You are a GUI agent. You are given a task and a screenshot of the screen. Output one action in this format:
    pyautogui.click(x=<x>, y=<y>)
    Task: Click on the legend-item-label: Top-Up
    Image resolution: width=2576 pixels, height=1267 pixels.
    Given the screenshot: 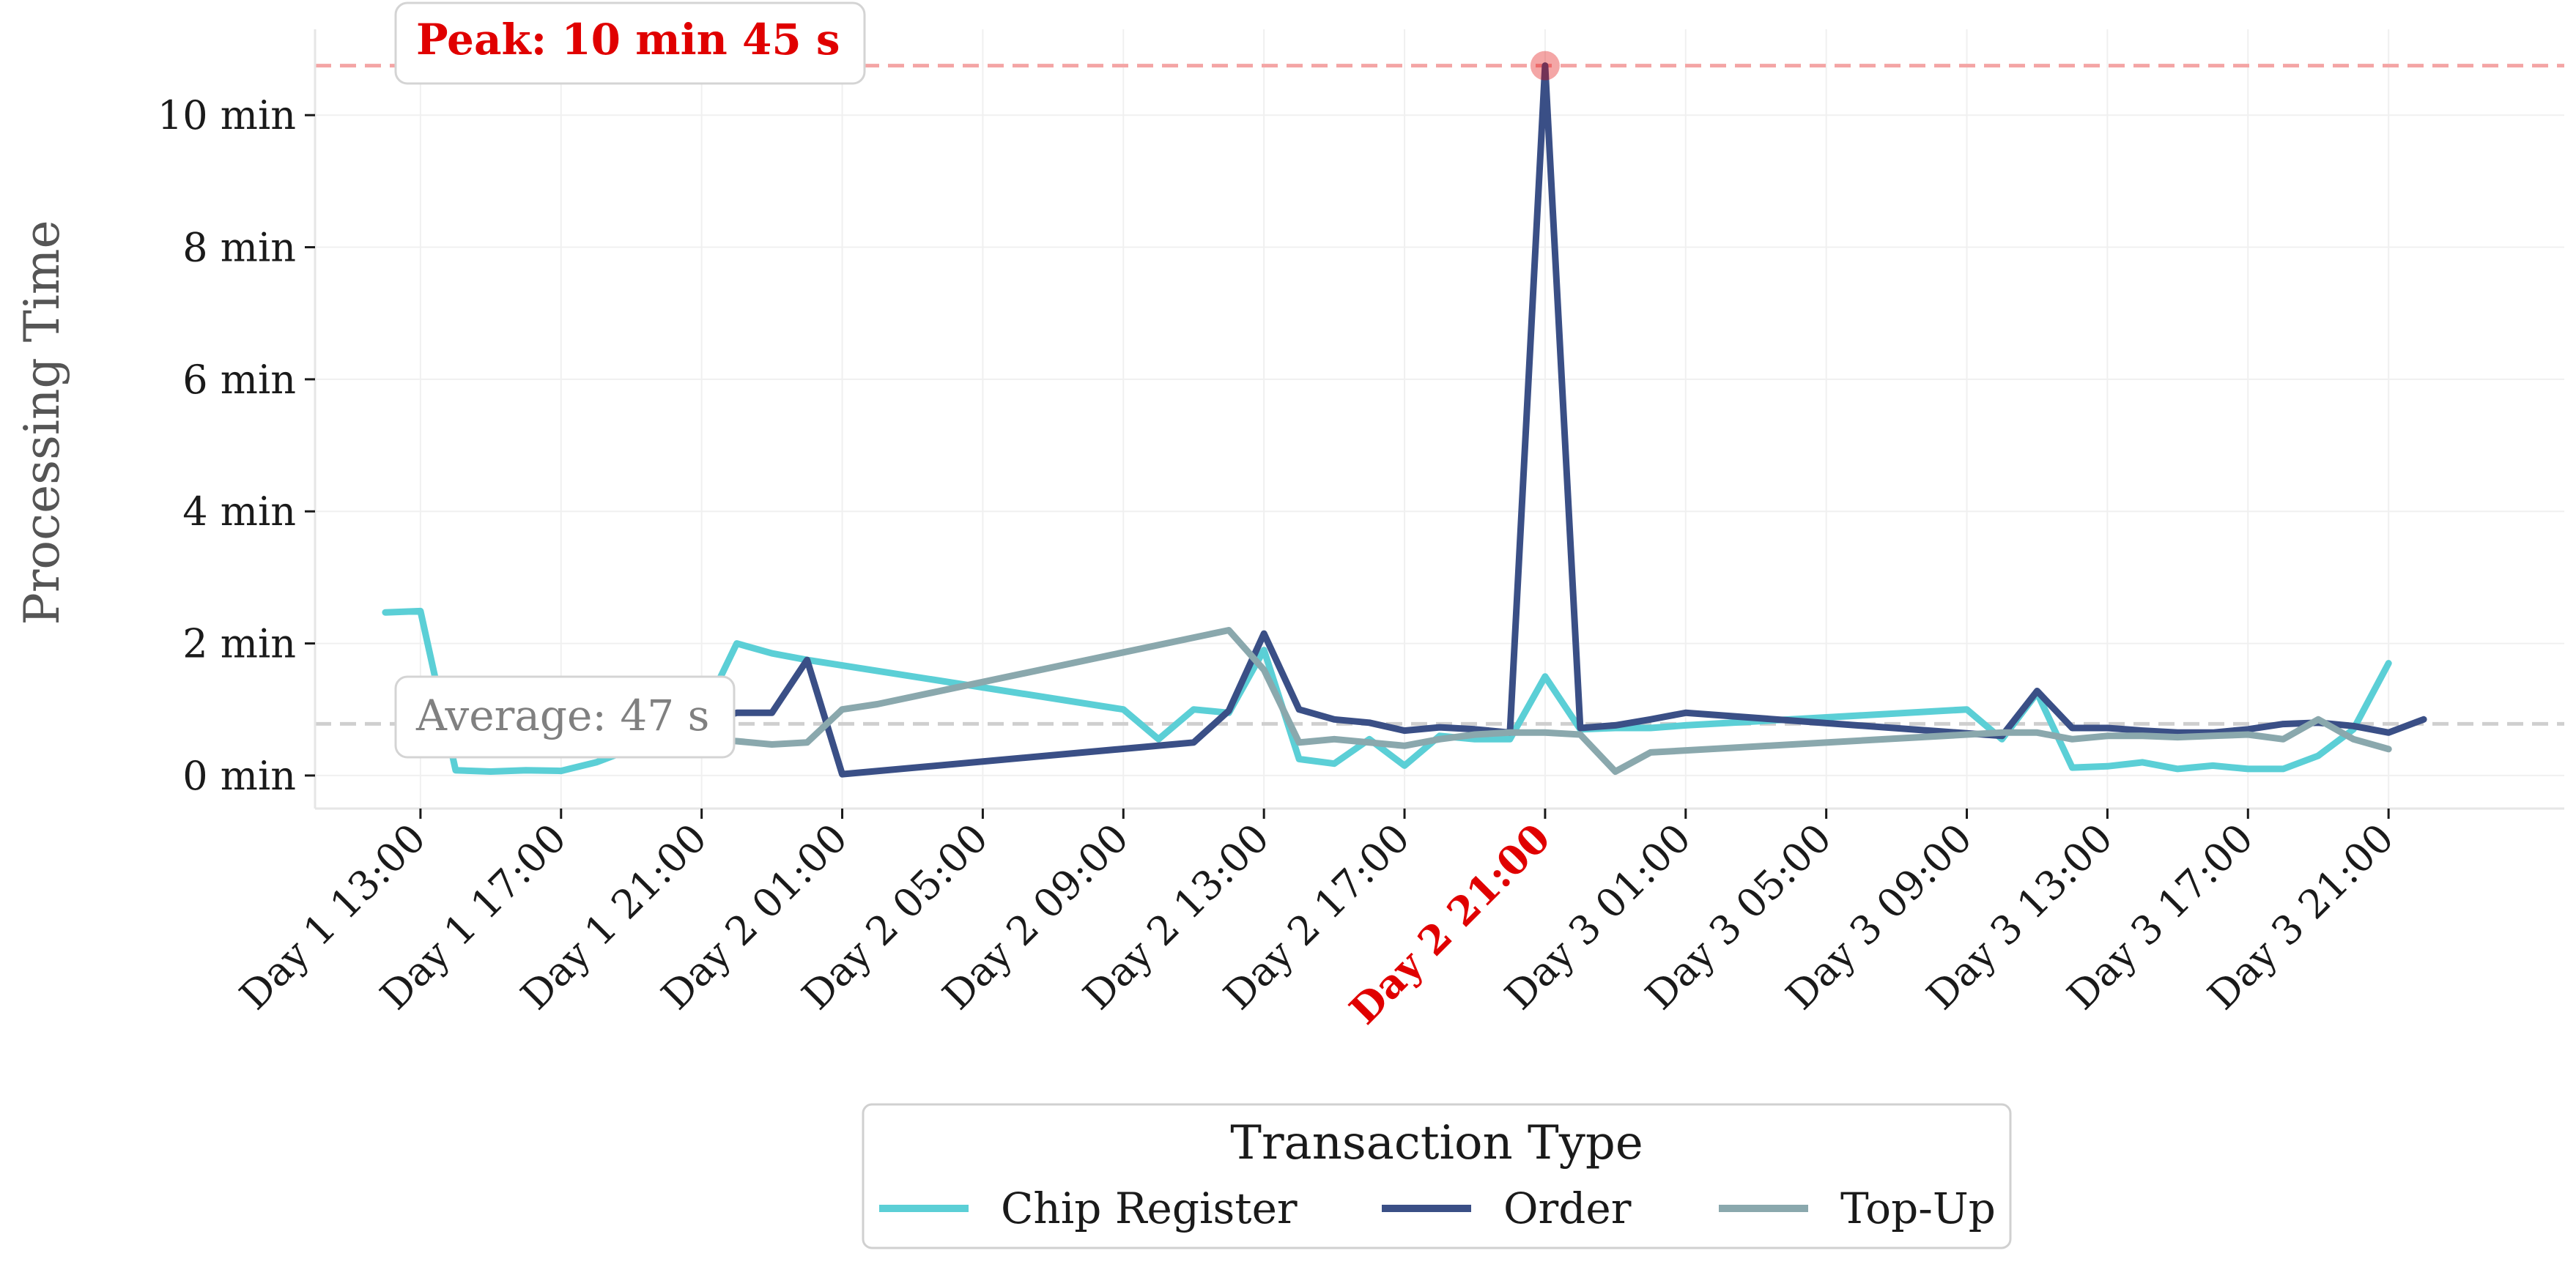 What is the action you would take?
    pyautogui.click(x=1918, y=1209)
    